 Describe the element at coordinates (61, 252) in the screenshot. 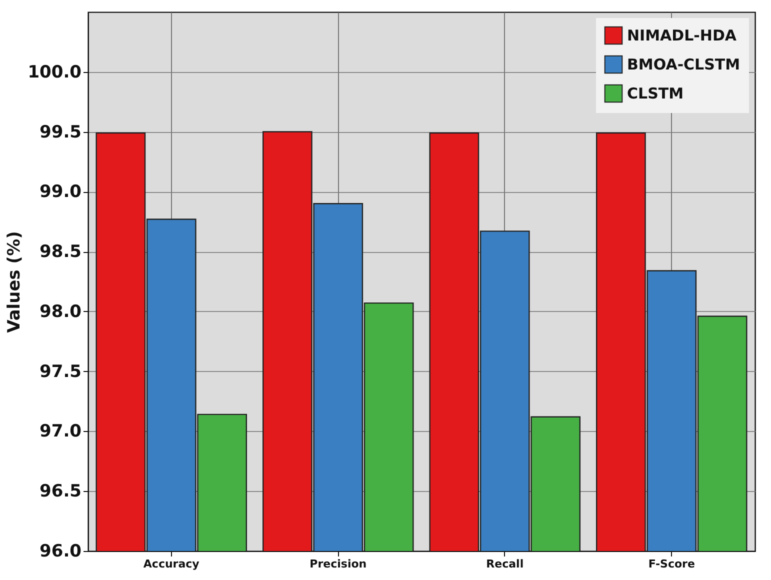

I see `y-tick-label: 98.5` at that location.